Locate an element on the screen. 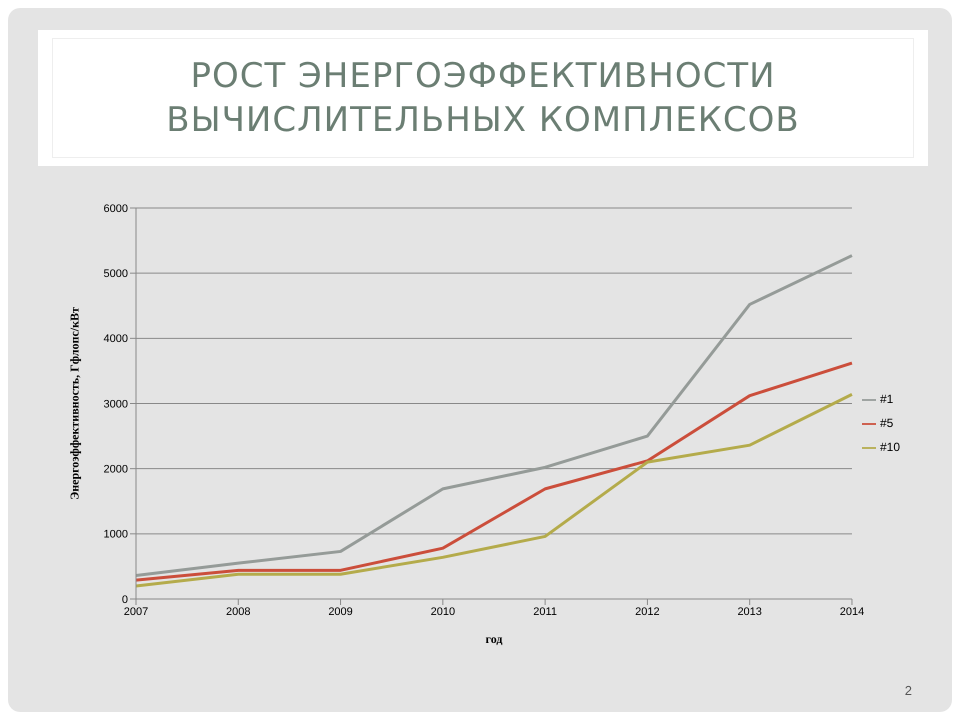 Image resolution: width=960 pixels, height=720 pixels. x-tick-label: 2009 is located at coordinates (340, 612).